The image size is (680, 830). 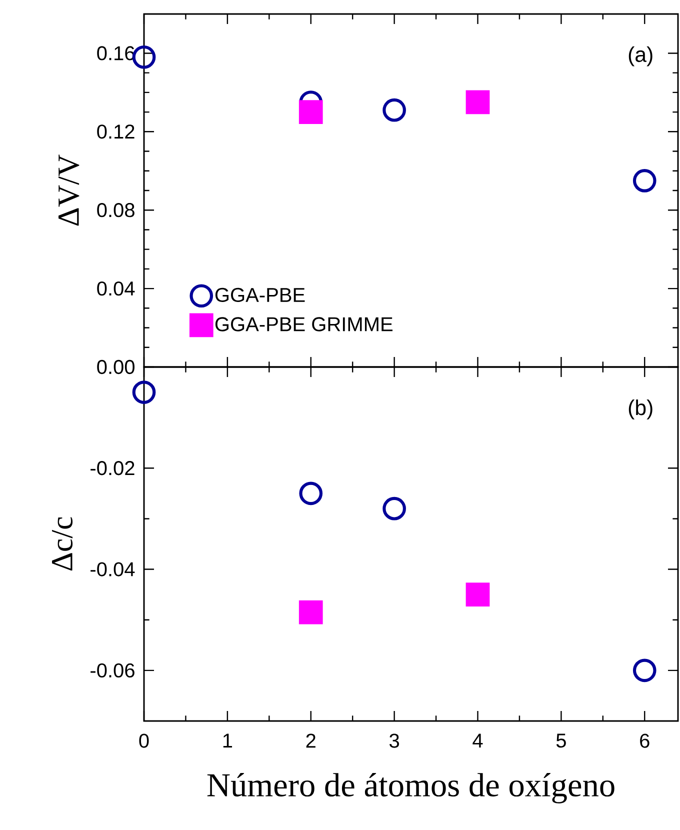 What do you see at coordinates (62, 544) in the screenshot?
I see `y-axis-title: Δc/c` at bounding box center [62, 544].